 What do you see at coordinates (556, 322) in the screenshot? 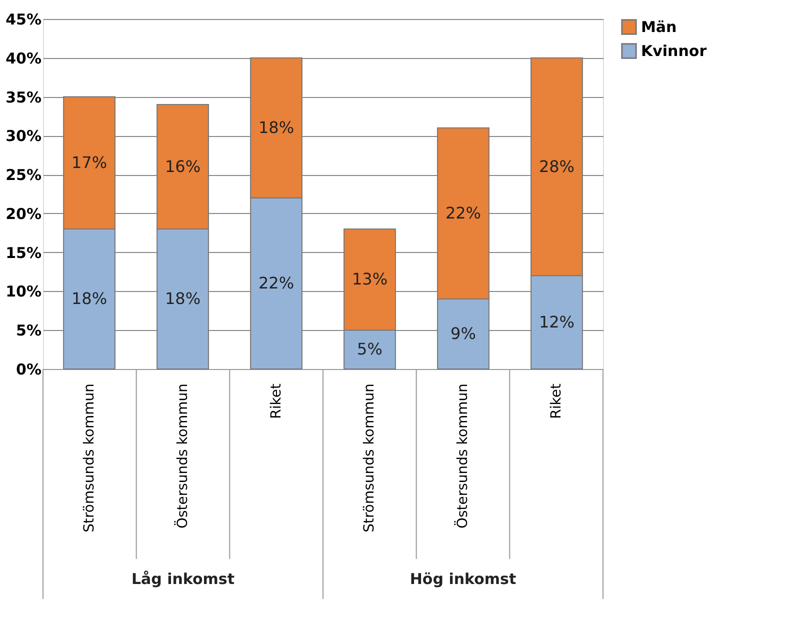
I see `text: 12%` at bounding box center [556, 322].